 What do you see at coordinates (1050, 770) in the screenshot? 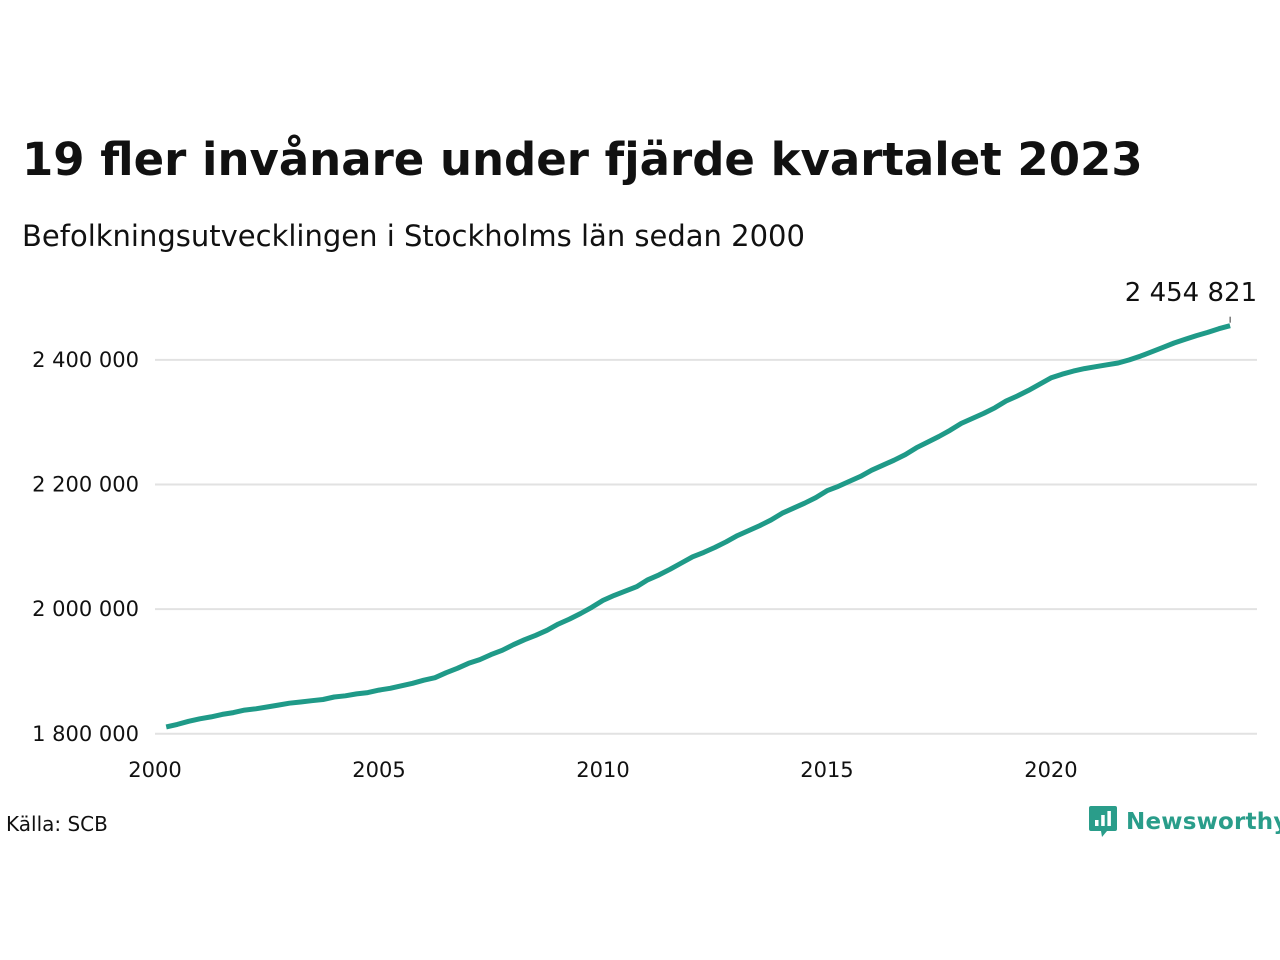
I see `x-tick-label: 2020` at bounding box center [1050, 770].